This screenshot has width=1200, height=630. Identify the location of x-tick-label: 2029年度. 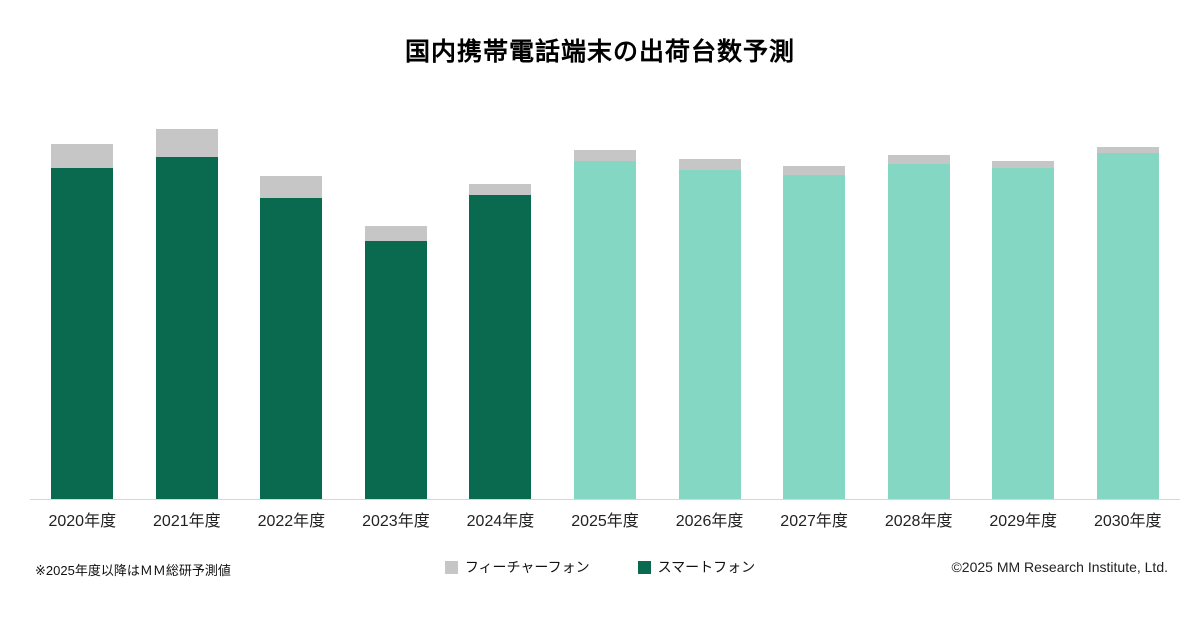
(1023, 521).